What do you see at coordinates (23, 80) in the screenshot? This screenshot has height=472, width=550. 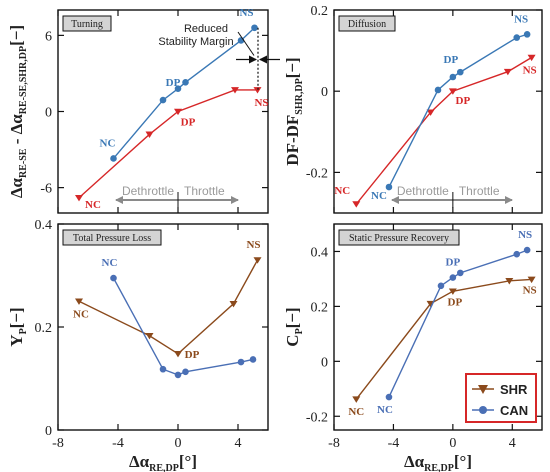 I see `y-axis-label-sub2: RE-SE,SHR,DP` at bounding box center [23, 80].